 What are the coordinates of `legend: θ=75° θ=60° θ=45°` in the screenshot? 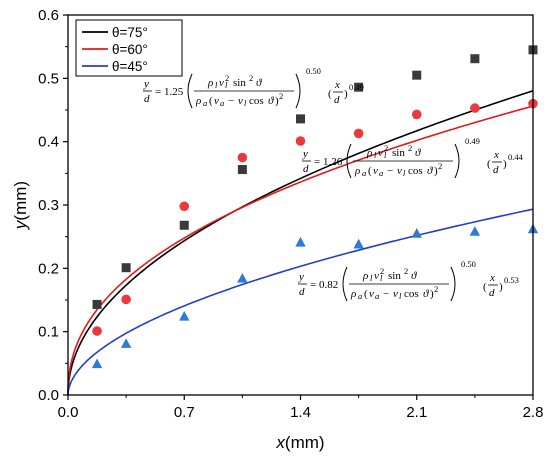 It's located at (129, 48).